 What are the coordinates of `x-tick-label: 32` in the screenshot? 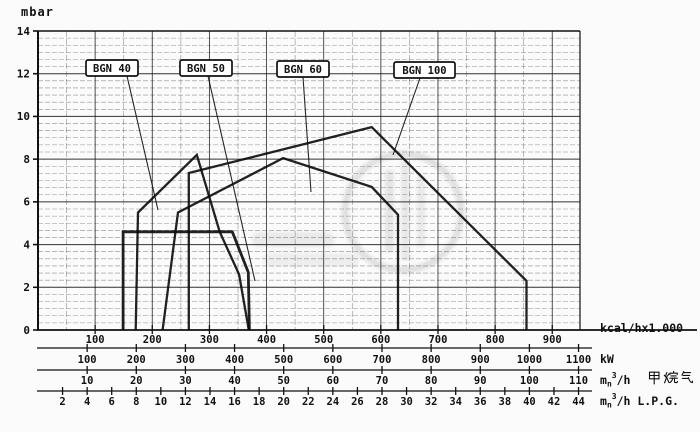 It's located at (431, 402).